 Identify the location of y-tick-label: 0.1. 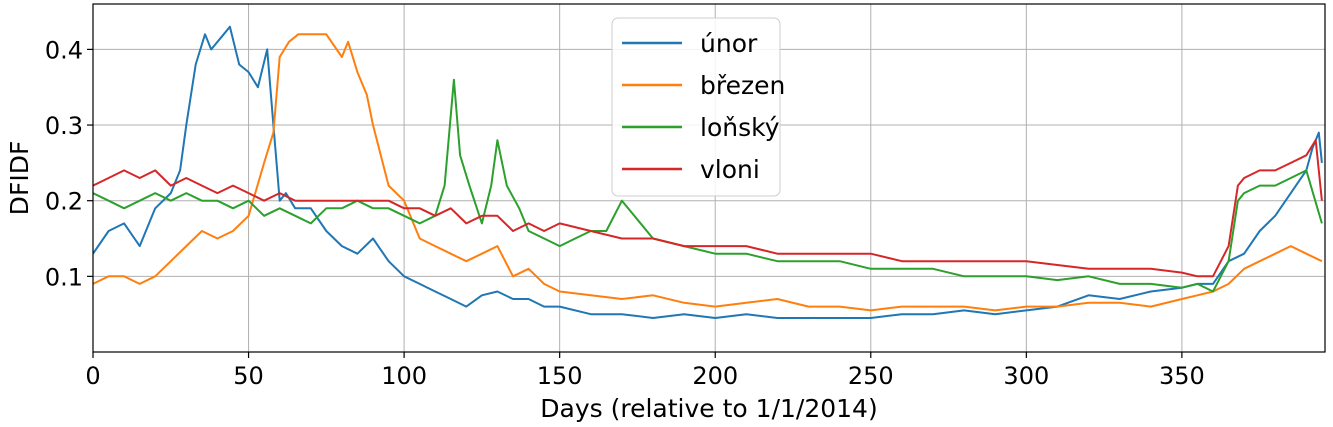
(64, 277).